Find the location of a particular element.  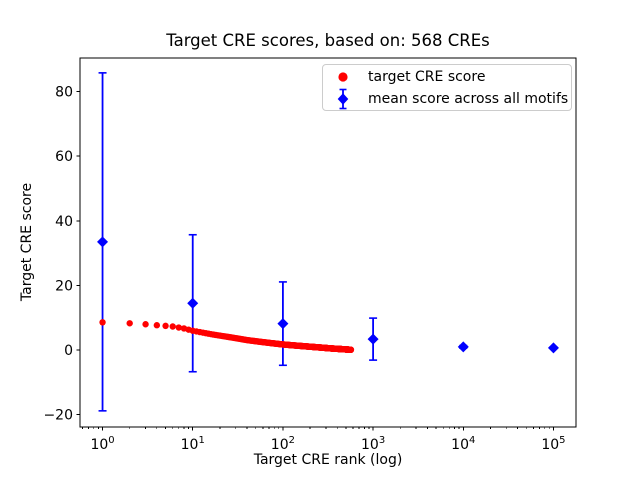

svg-text: 60 is located at coordinates (64, 157).